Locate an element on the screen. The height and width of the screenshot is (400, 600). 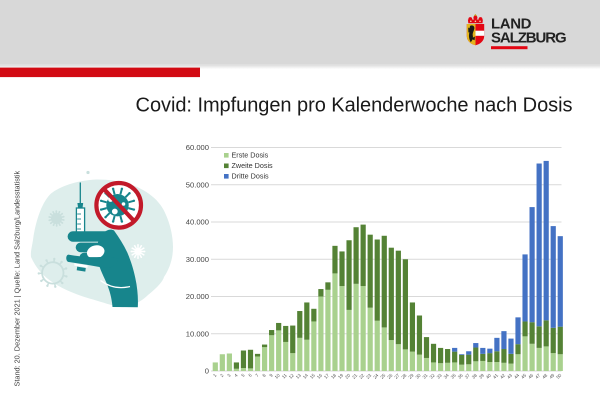
svg-text: 39 is located at coordinates (481, 375).